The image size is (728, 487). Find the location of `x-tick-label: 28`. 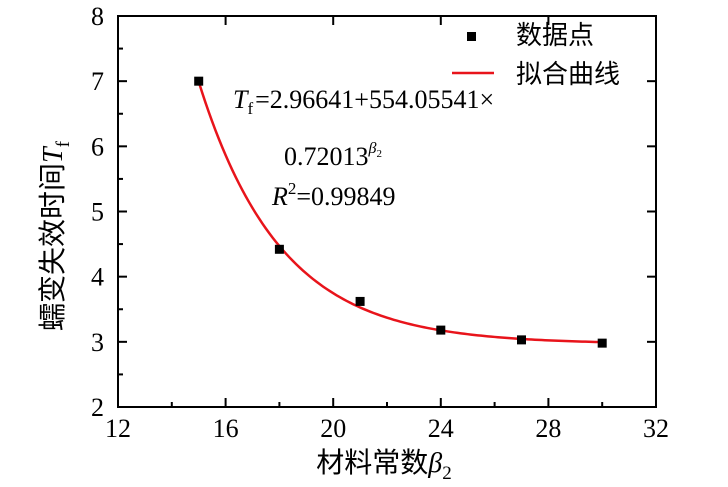

x-tick-label: 28 is located at coordinates (548, 428).